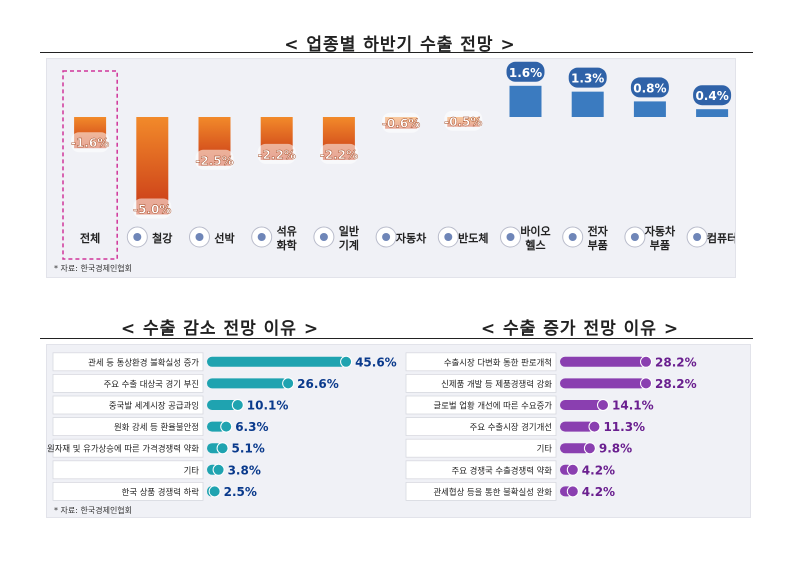 The height and width of the screenshot is (566, 800). I want to click on category-label: 바이오, so click(535, 231).